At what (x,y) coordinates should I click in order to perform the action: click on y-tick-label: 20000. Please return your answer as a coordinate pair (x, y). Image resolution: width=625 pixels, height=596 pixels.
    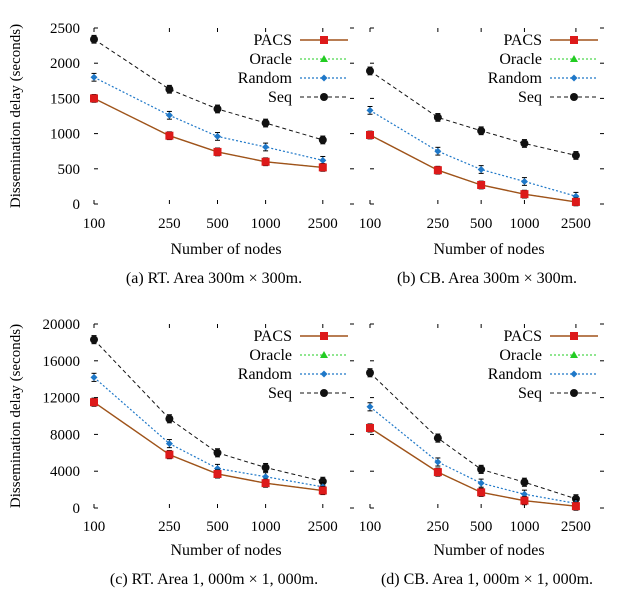
    Looking at the image, I should click on (62, 325).